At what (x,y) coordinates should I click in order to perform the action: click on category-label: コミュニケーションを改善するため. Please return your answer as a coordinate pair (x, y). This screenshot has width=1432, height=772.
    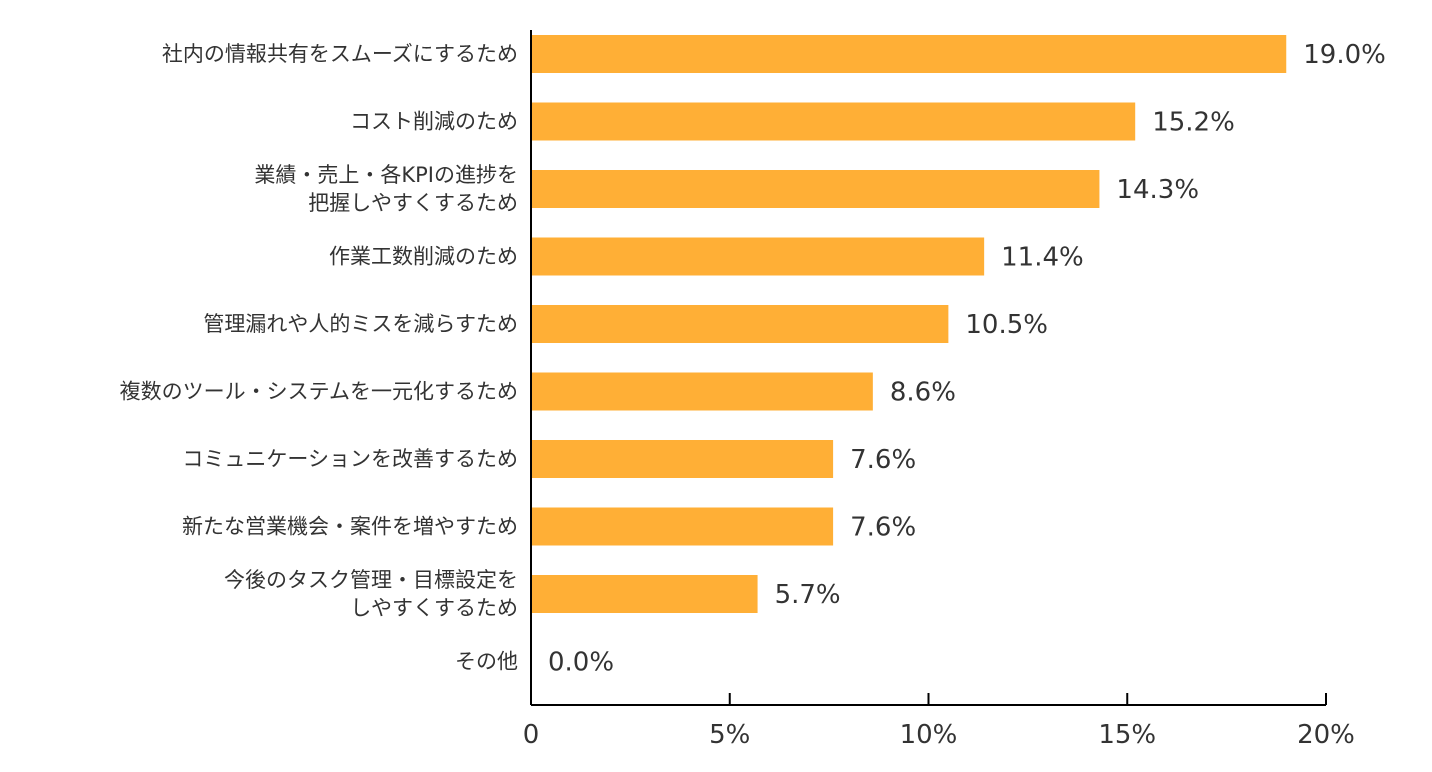
    Looking at the image, I should click on (350, 459).